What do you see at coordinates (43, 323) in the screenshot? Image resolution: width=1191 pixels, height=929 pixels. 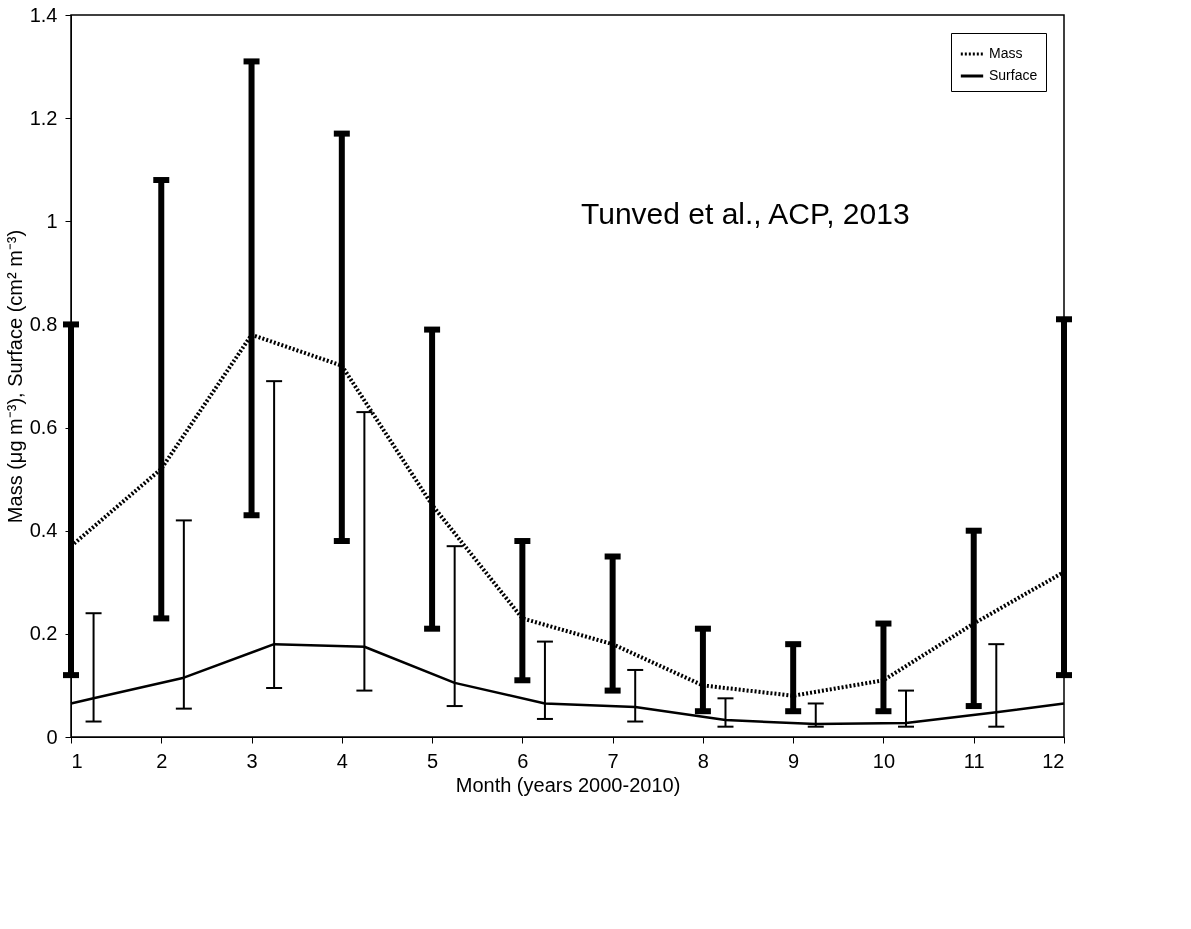 I see `y-tick-label: 0.8` at bounding box center [43, 323].